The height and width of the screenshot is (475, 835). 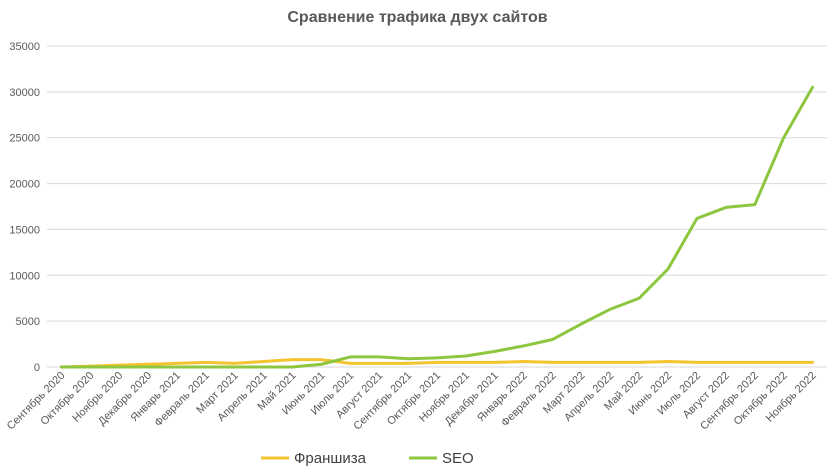 I want to click on legend-label: Франшиза, so click(x=330, y=458).